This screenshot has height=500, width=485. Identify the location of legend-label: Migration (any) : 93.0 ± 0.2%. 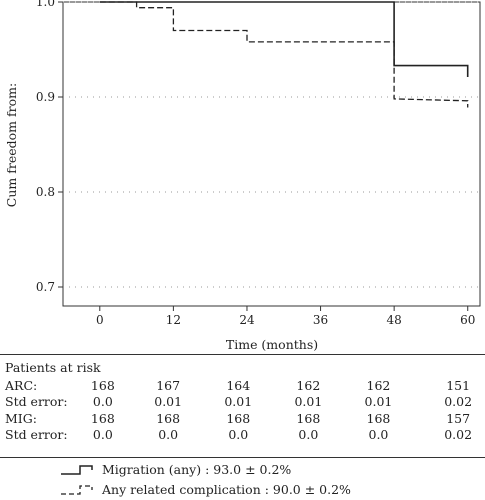
(197, 469).